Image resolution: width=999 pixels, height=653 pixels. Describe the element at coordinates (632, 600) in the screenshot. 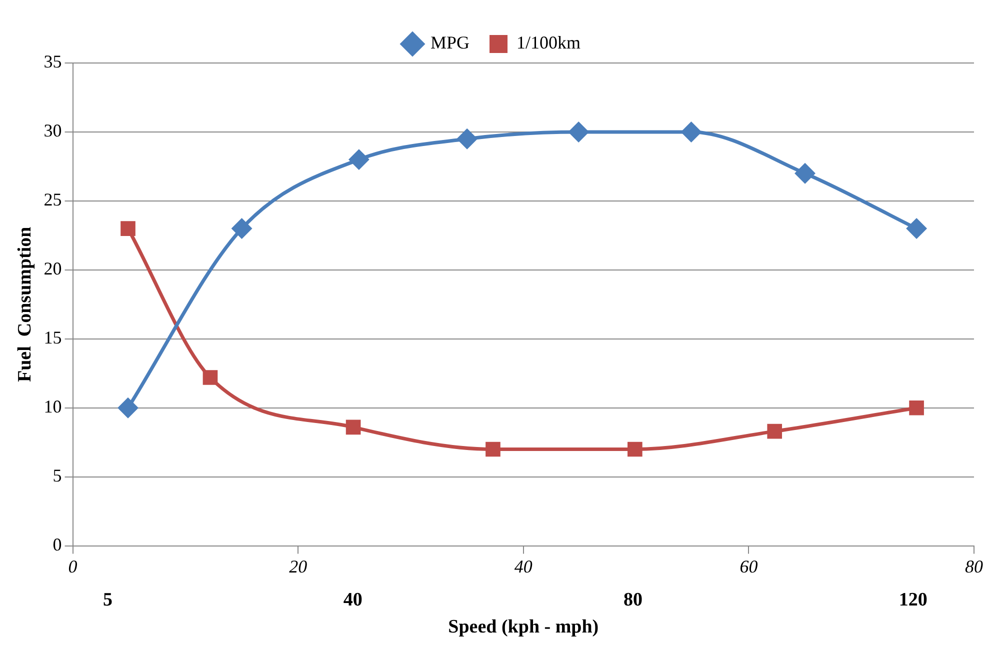

I see `x2-tick-label: 80` at that location.